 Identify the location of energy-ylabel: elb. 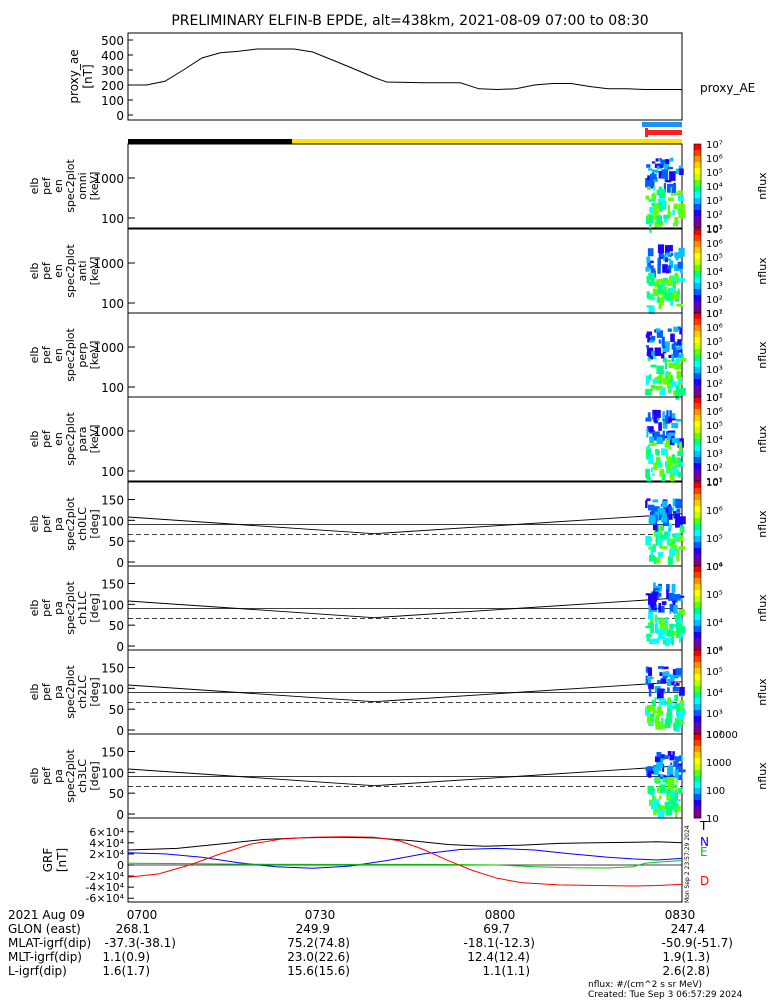
(34, 439).